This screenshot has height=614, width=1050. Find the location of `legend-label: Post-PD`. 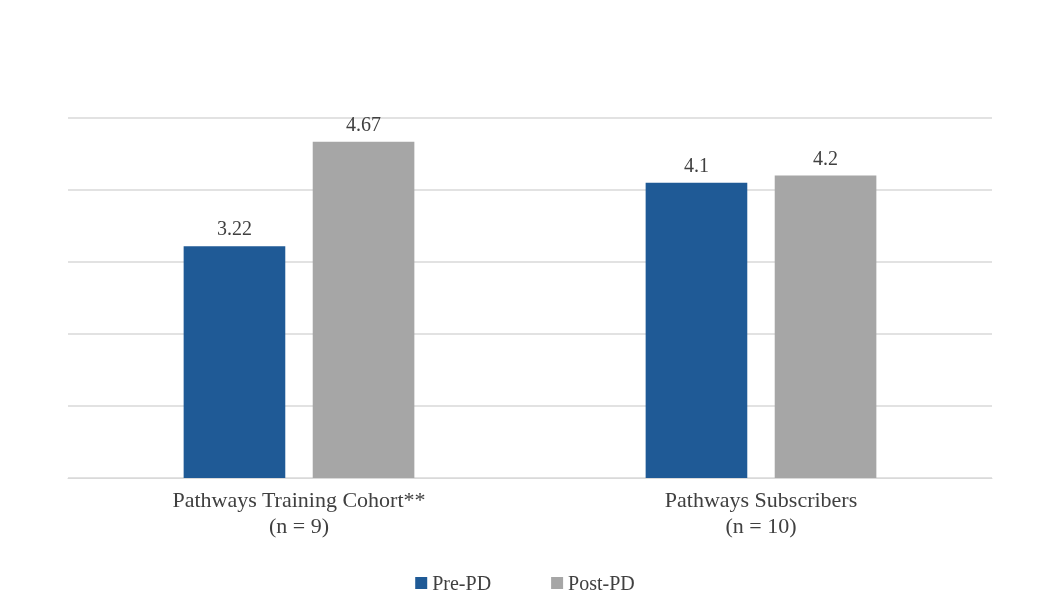

legend-label: Post-PD is located at coordinates (601, 583).